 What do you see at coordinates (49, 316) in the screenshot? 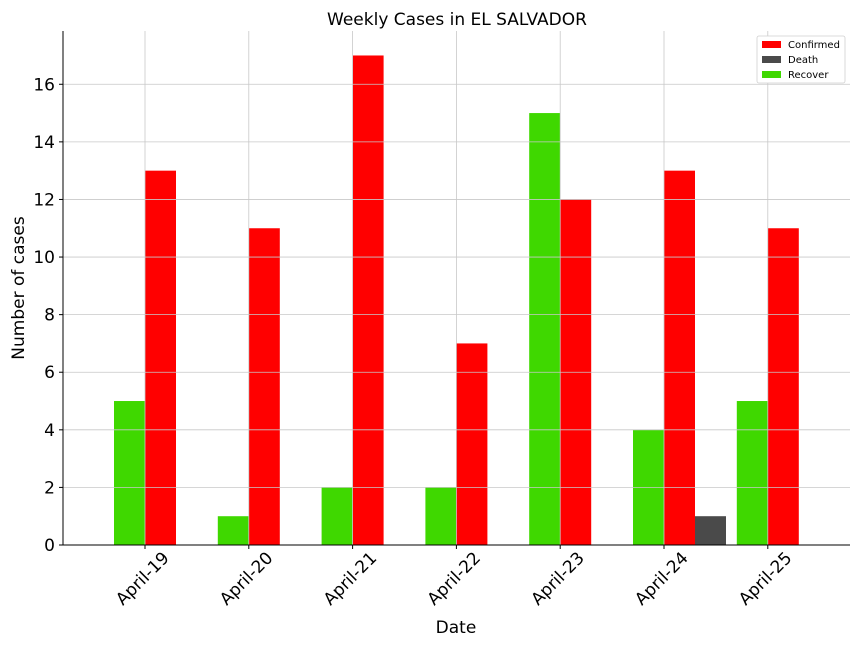
I see `y-tick-label: 8` at bounding box center [49, 316].